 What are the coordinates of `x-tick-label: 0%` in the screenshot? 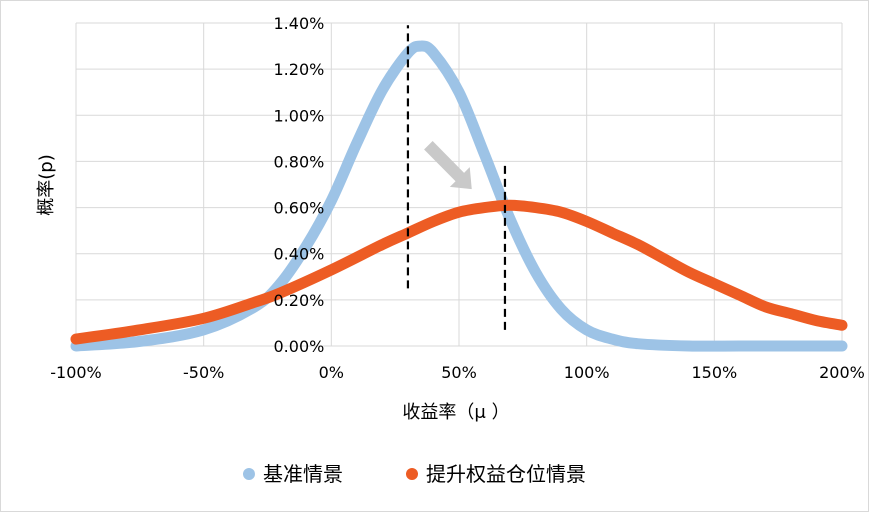 It's located at (331, 372).